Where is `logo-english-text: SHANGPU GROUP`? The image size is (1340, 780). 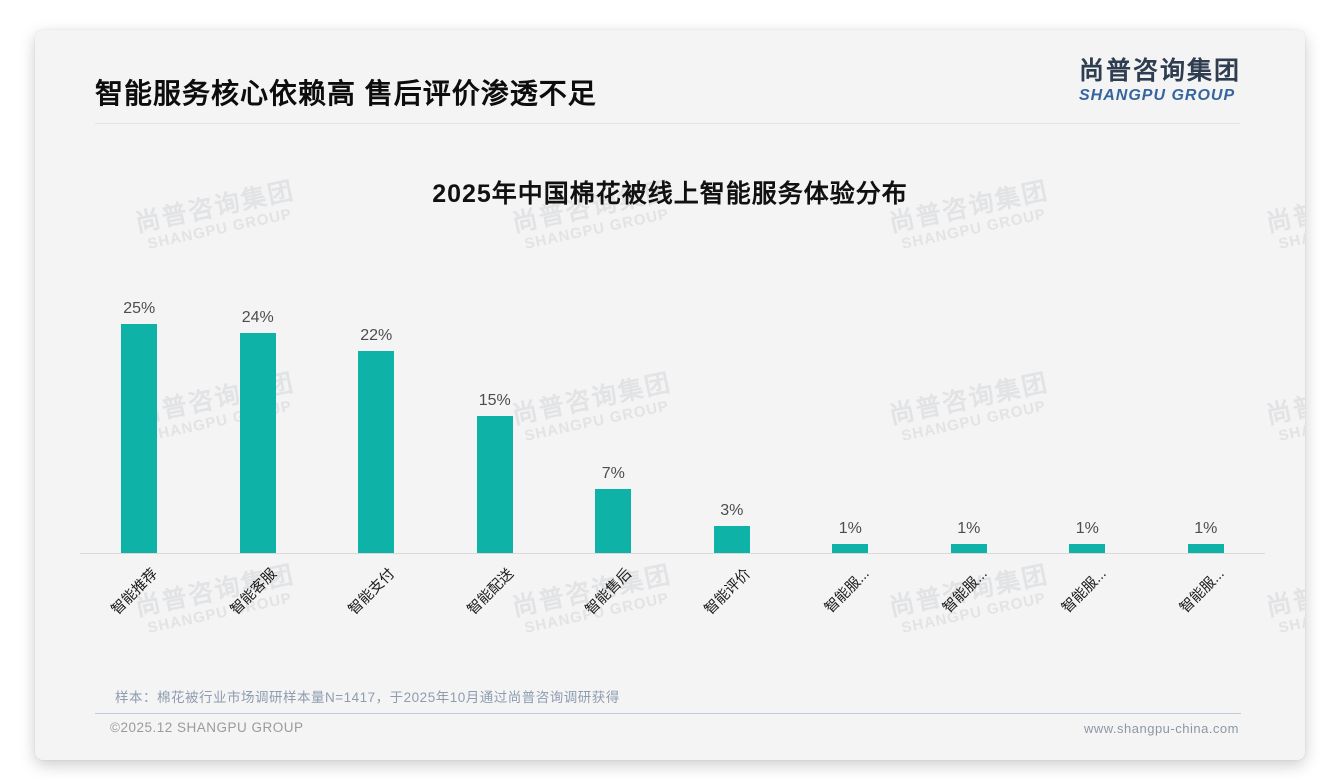 logo-english-text: SHANGPU GROUP is located at coordinates (1157, 95).